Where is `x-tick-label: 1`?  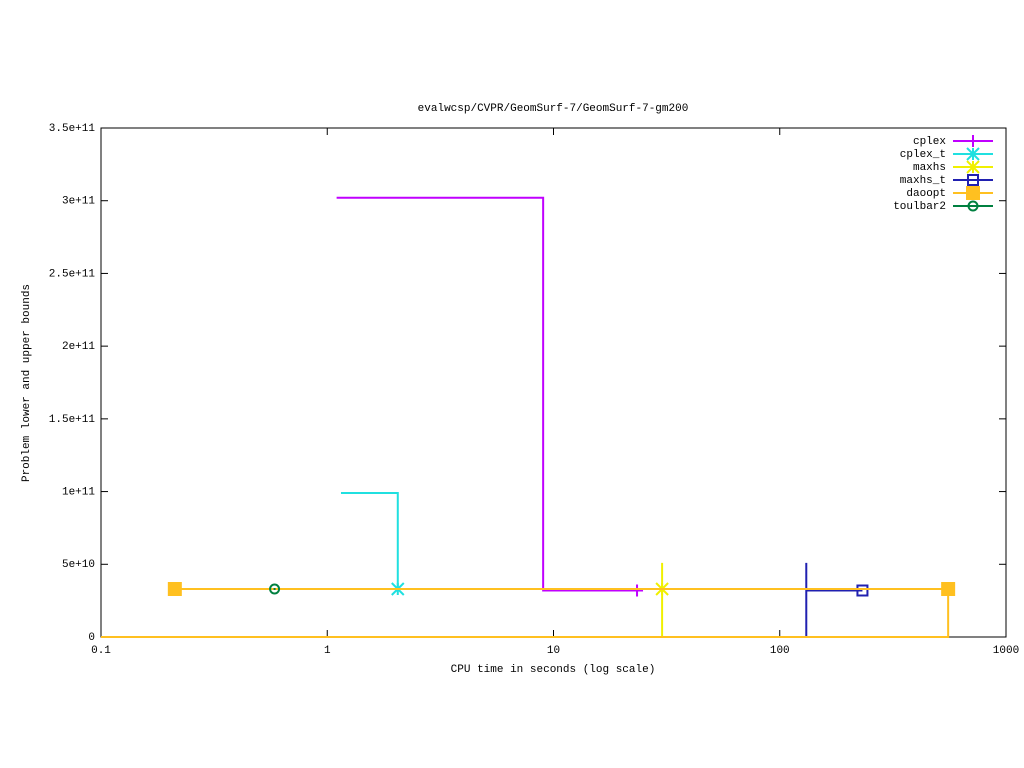 x-tick-label: 1 is located at coordinates (327, 651).